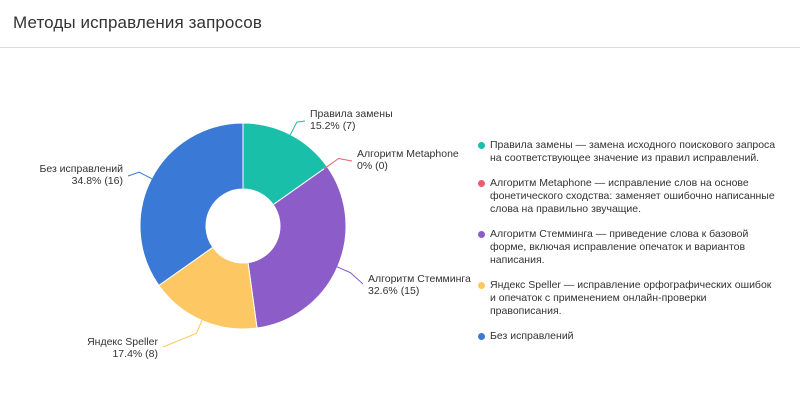 This screenshot has height=410, width=800. Describe the element at coordinates (348, 274) in the screenshot. I see `connector-stemming` at that location.